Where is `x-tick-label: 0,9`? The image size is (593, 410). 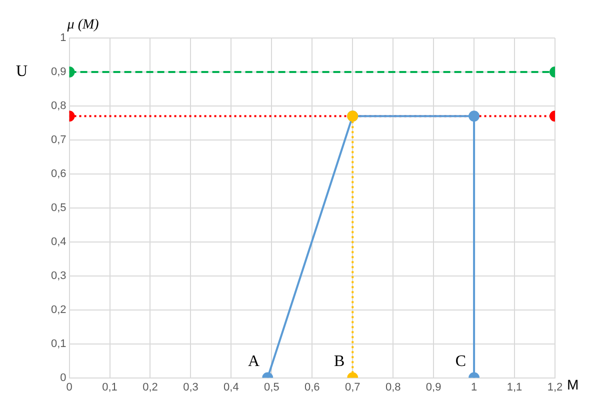 x-tick-label: 0,9 is located at coordinates (434, 387).